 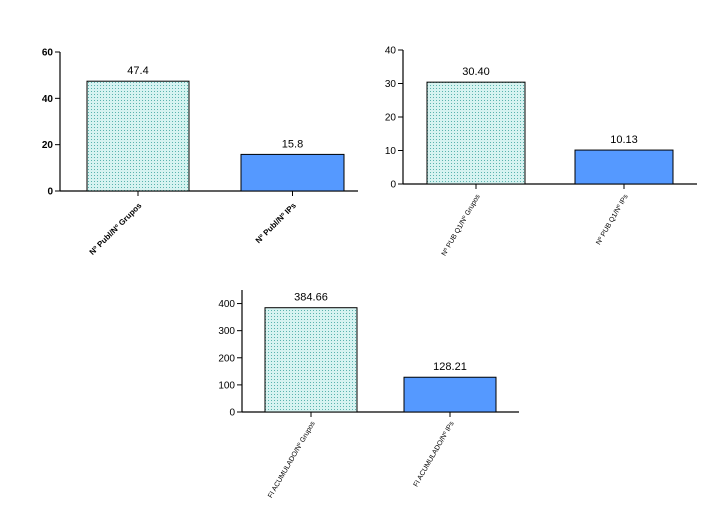 What do you see at coordinates (48, 53) in the screenshot?
I see `y-tick-label: 60` at bounding box center [48, 53].